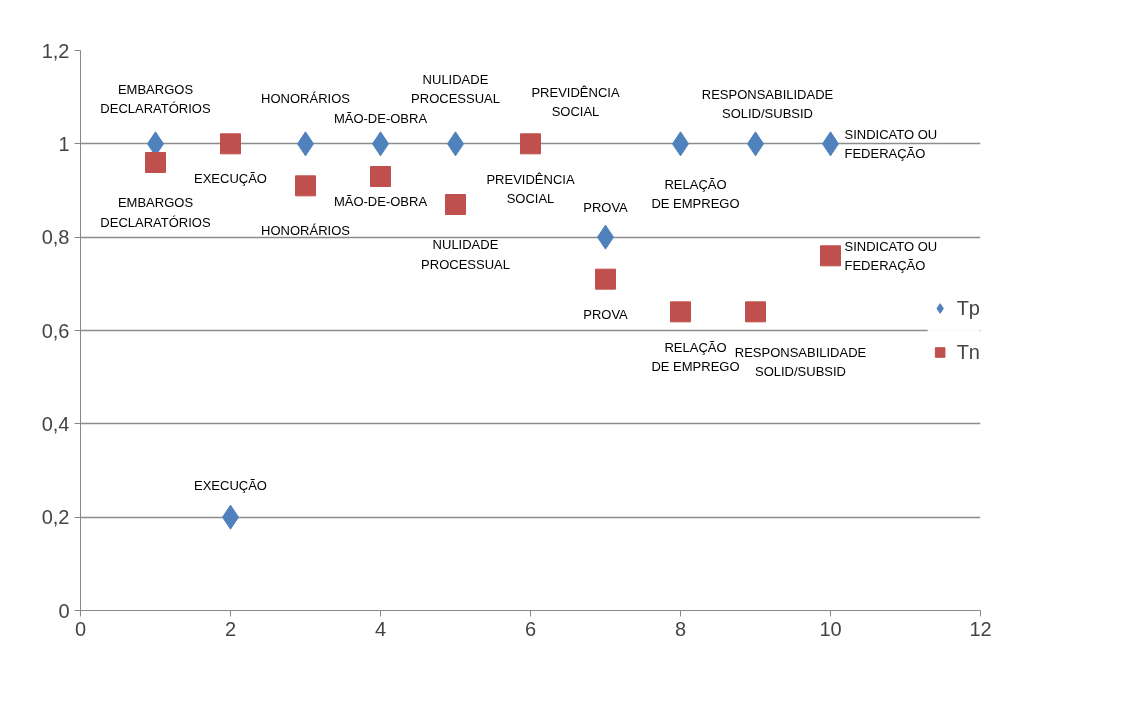  What do you see at coordinates (968, 308) in the screenshot?
I see `legend-label: Tp` at bounding box center [968, 308].